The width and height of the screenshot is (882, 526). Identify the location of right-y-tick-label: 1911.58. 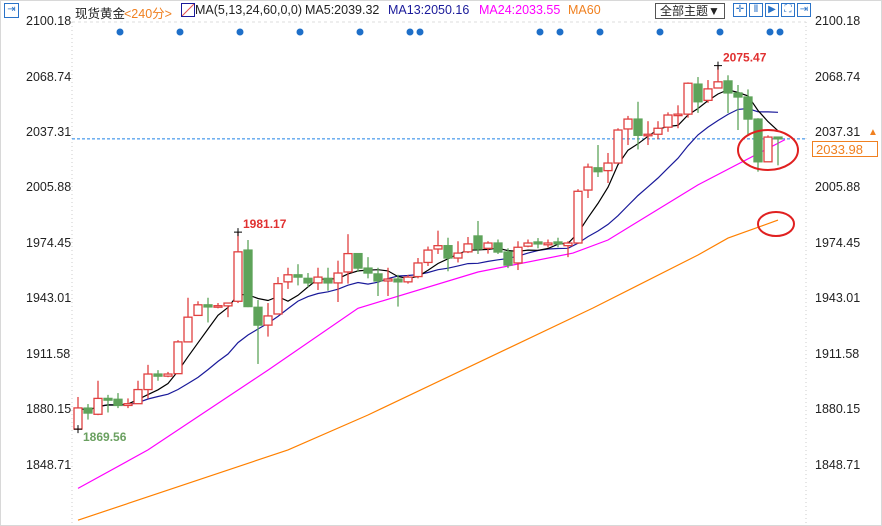
(837, 353).